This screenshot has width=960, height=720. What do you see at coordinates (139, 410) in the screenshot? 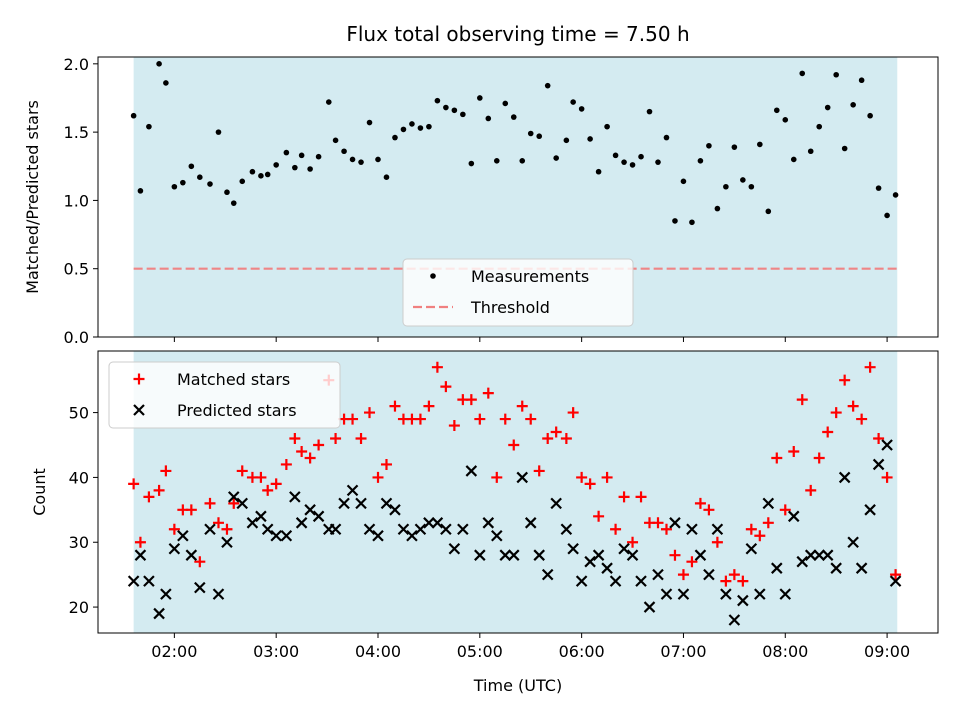
I see `legend-key-predicted` at bounding box center [139, 410].